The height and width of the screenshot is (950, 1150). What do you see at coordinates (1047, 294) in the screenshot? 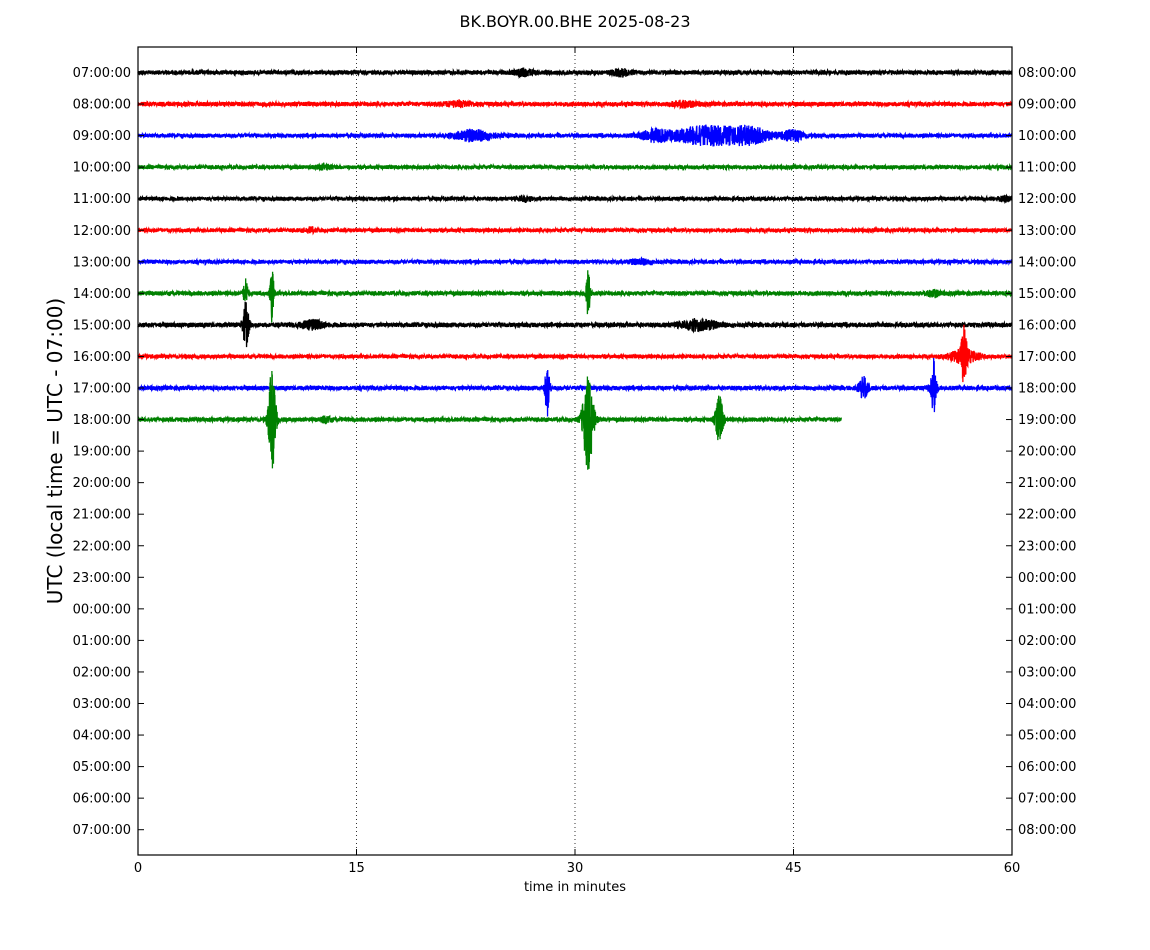
I see `y-tick-label-right: 15:00:00` at bounding box center [1047, 294].